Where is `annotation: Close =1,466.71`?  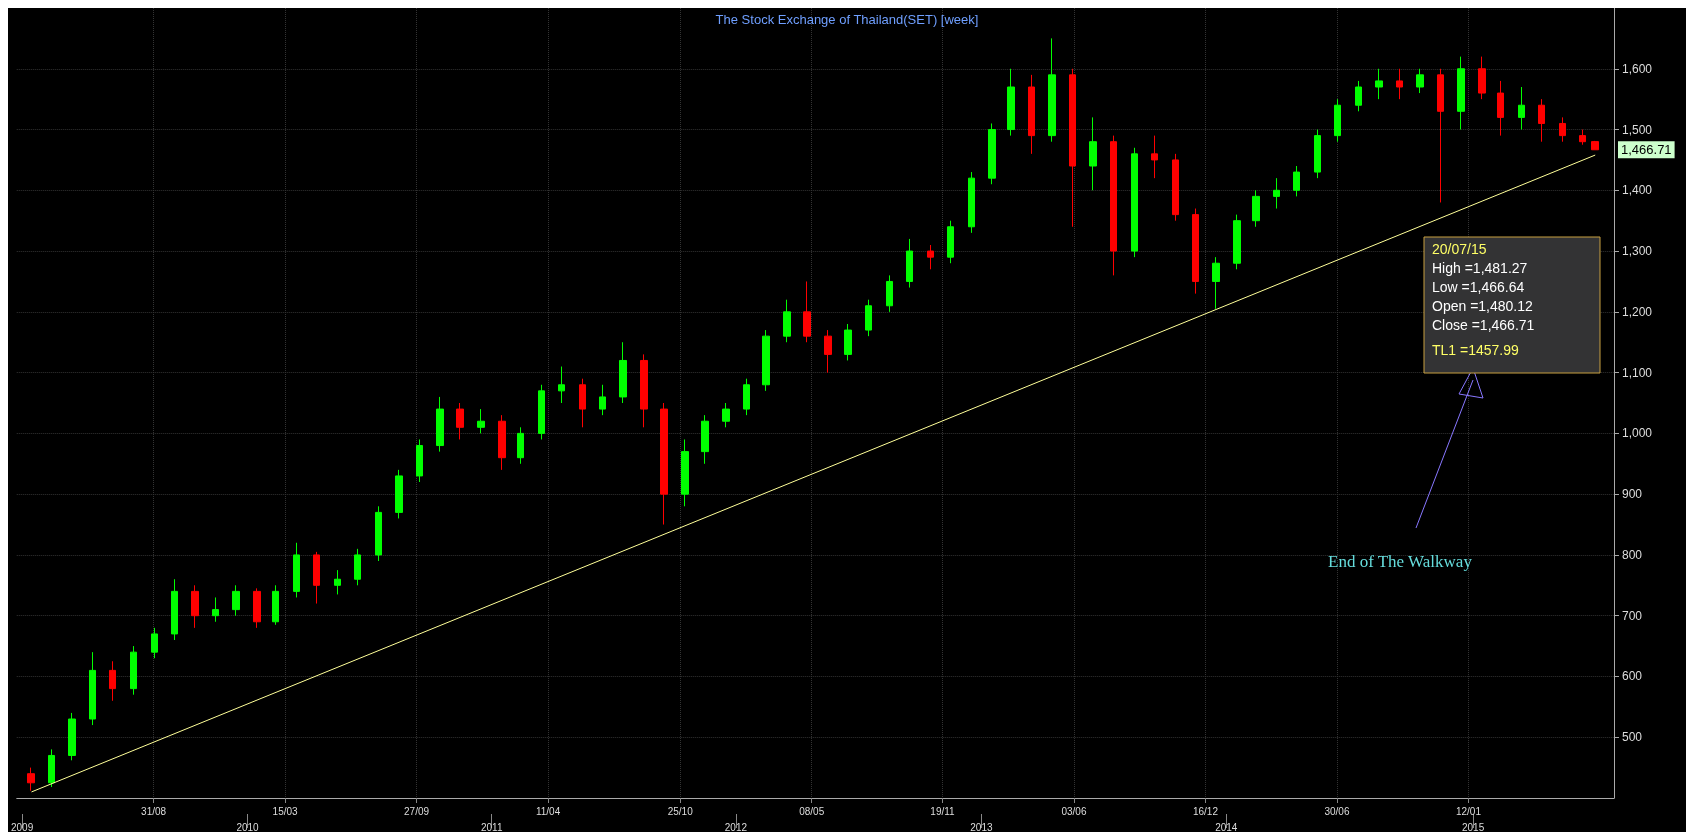 annotation: Close =1,466.71 is located at coordinates (1483, 325).